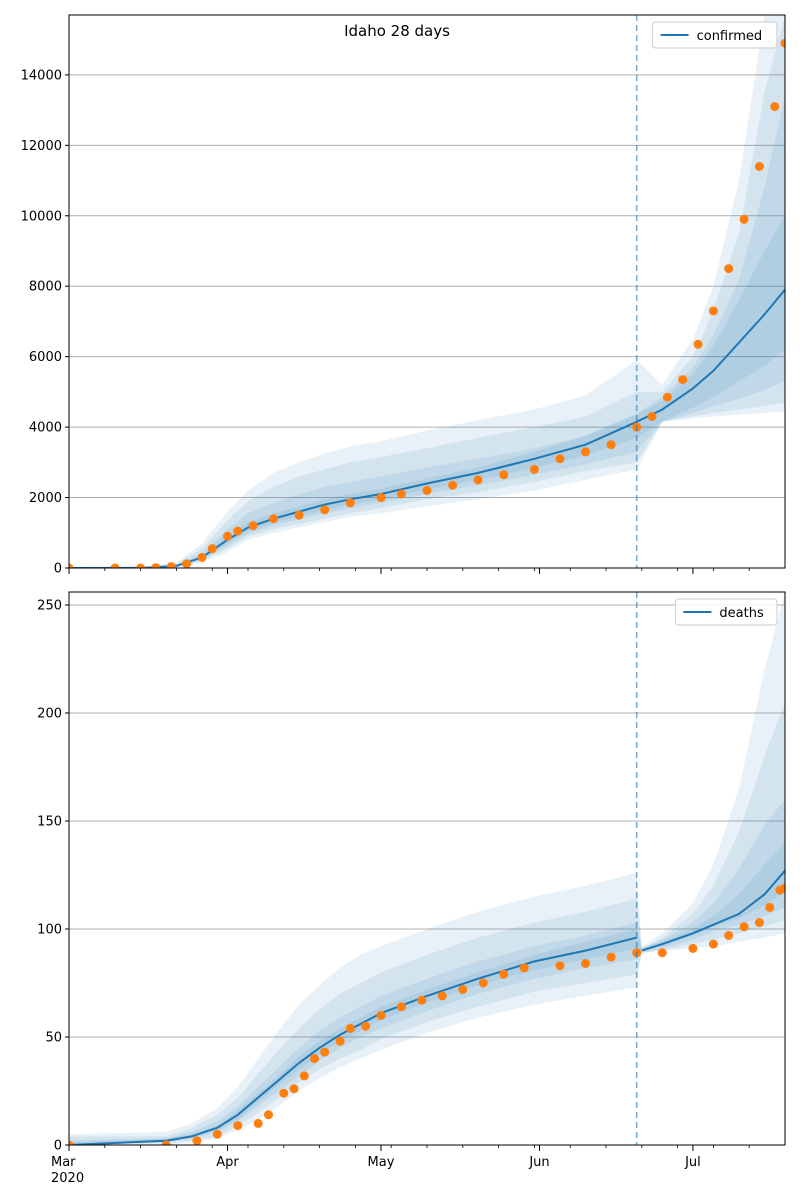 This screenshot has width=800, height=1200. Describe the element at coordinates (227, 1162) in the screenshot. I see `x-tick-label: Apr` at that location.